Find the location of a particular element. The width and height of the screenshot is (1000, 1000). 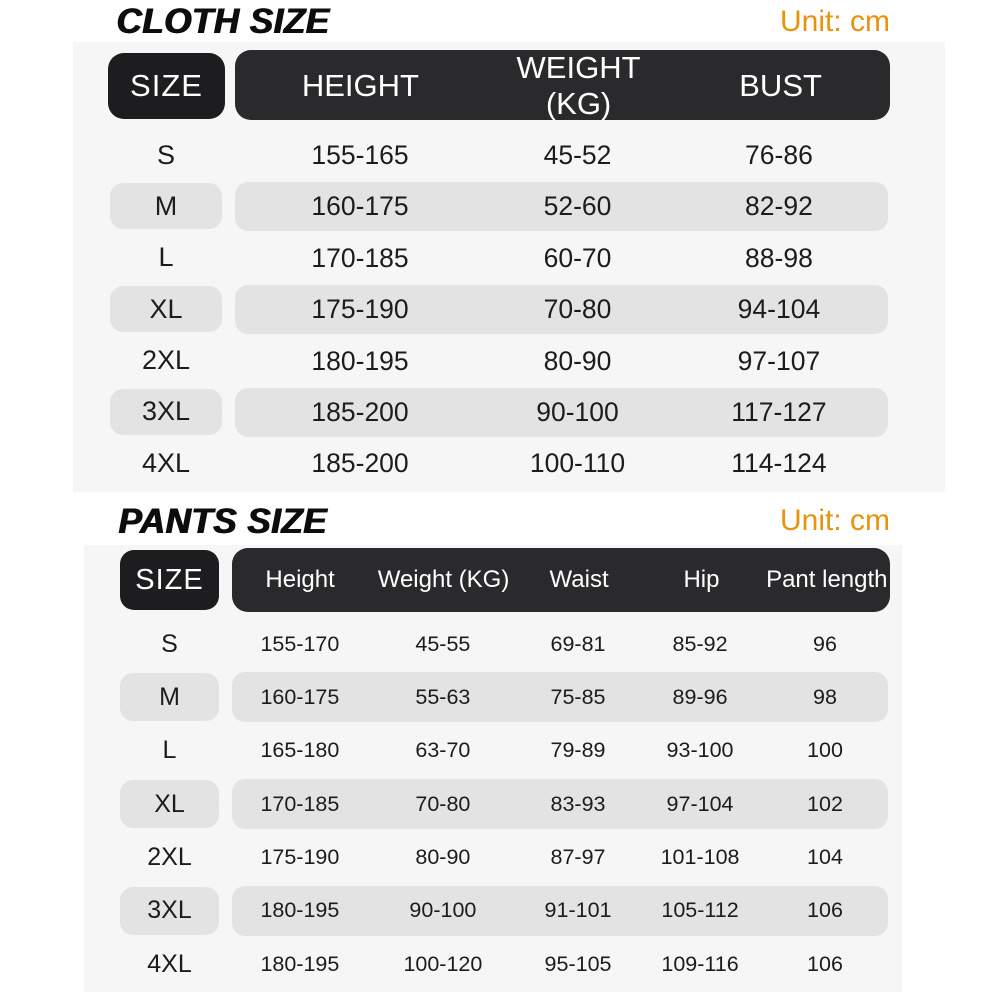

cell-hip: 89-96 is located at coordinates (700, 696).